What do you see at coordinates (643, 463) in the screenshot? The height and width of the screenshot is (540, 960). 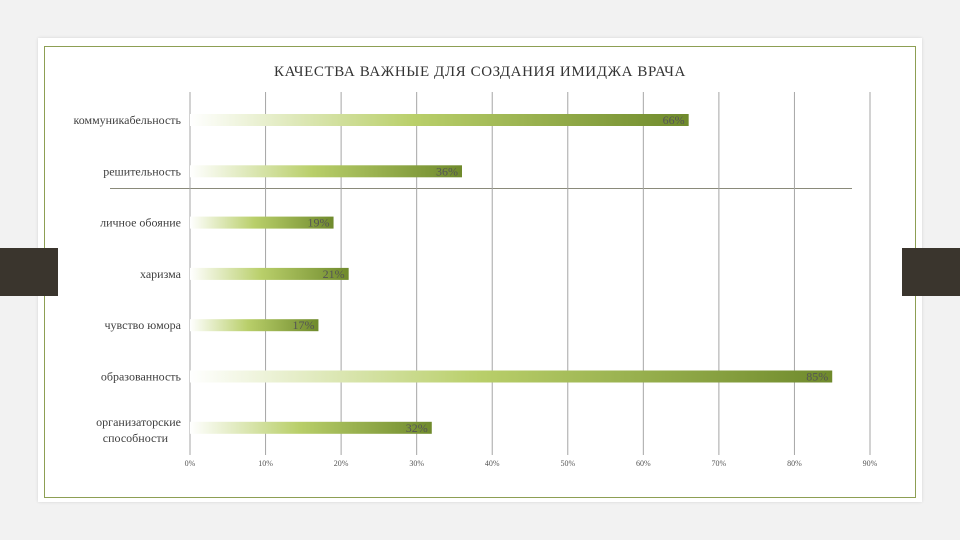 I see `x-tick-label: 60%` at bounding box center [643, 463].